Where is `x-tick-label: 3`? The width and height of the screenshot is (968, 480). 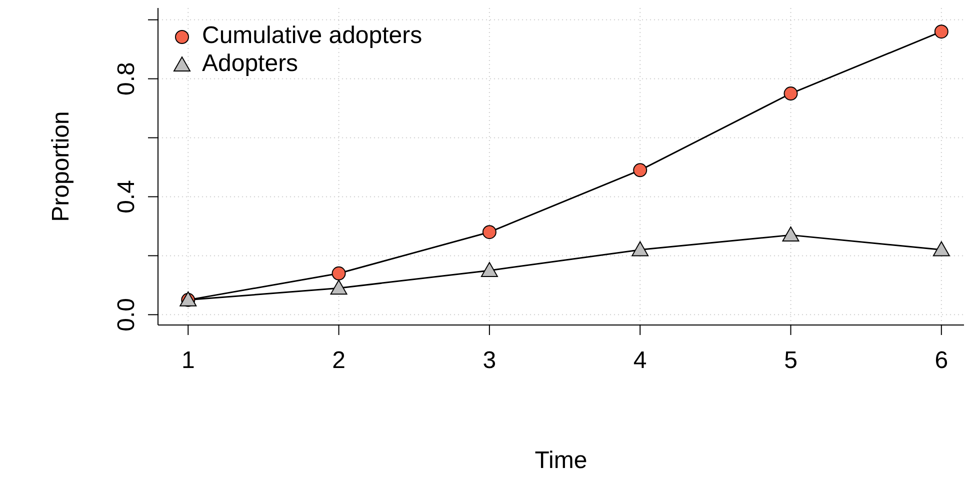 x-tick-label: 3 is located at coordinates (489, 360).